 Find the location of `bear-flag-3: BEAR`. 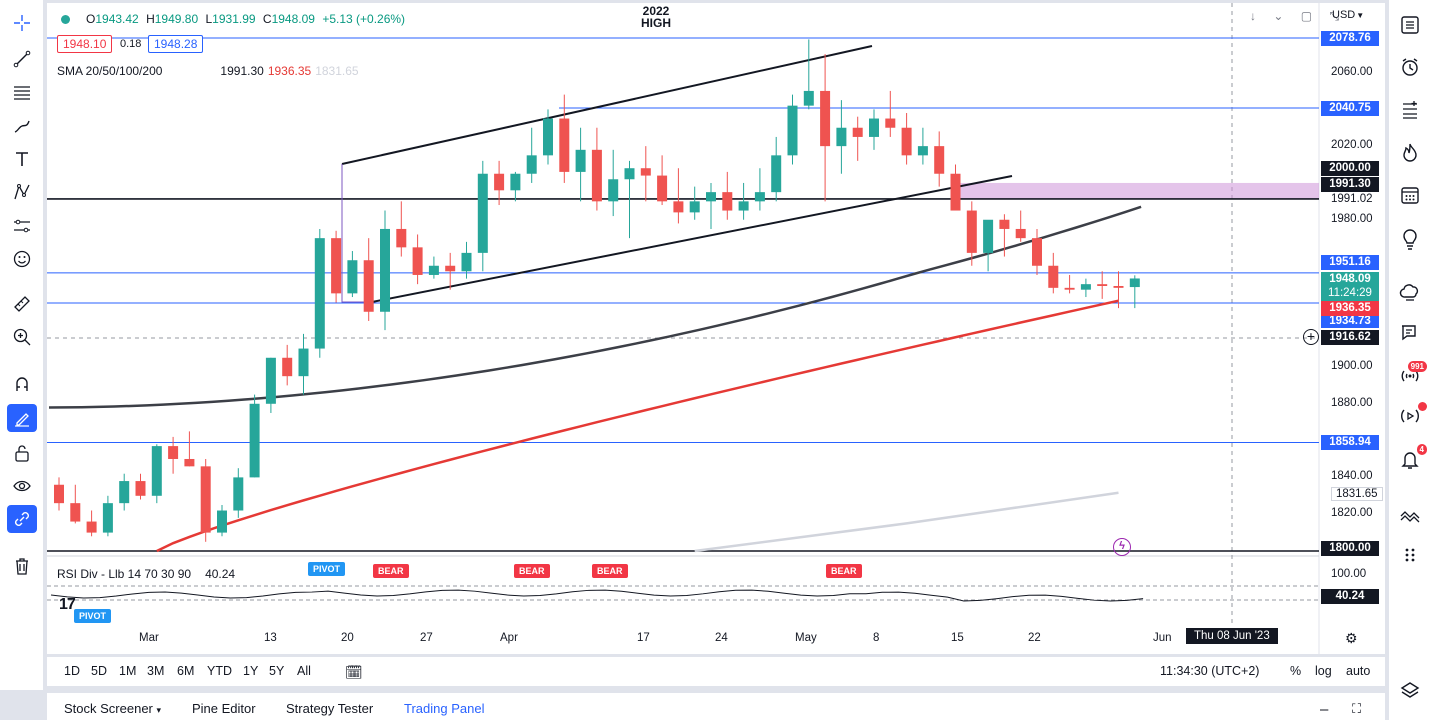

bear-flag-3: BEAR is located at coordinates (610, 571).